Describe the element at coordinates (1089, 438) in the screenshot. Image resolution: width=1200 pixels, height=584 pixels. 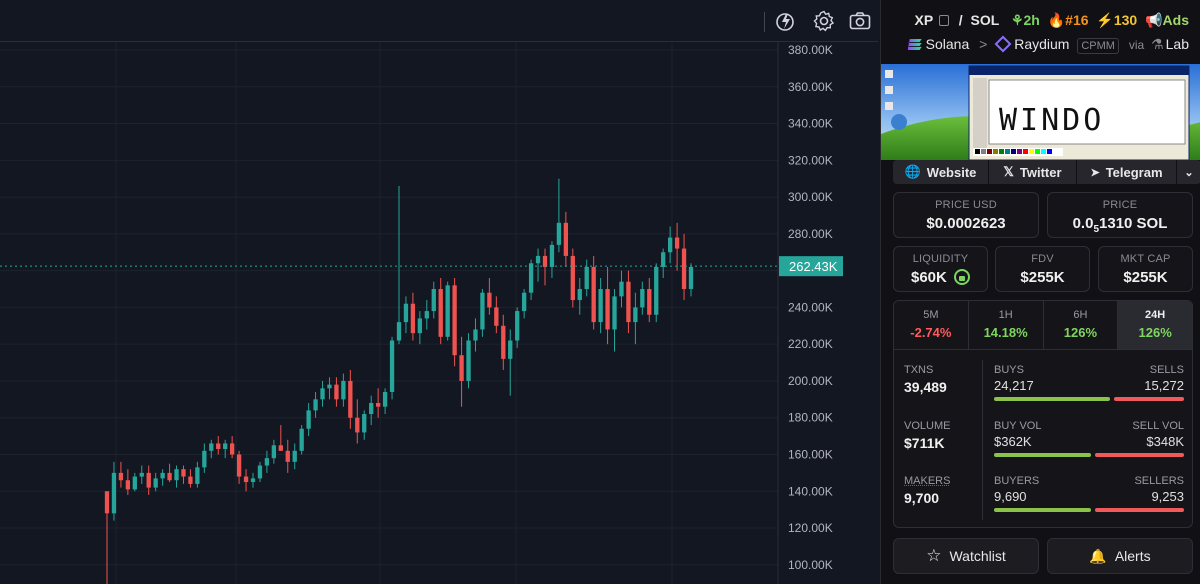
I see `buyvol-sellvol-ratio: BUY VOL SELL VOL $362K $348K` at that location.